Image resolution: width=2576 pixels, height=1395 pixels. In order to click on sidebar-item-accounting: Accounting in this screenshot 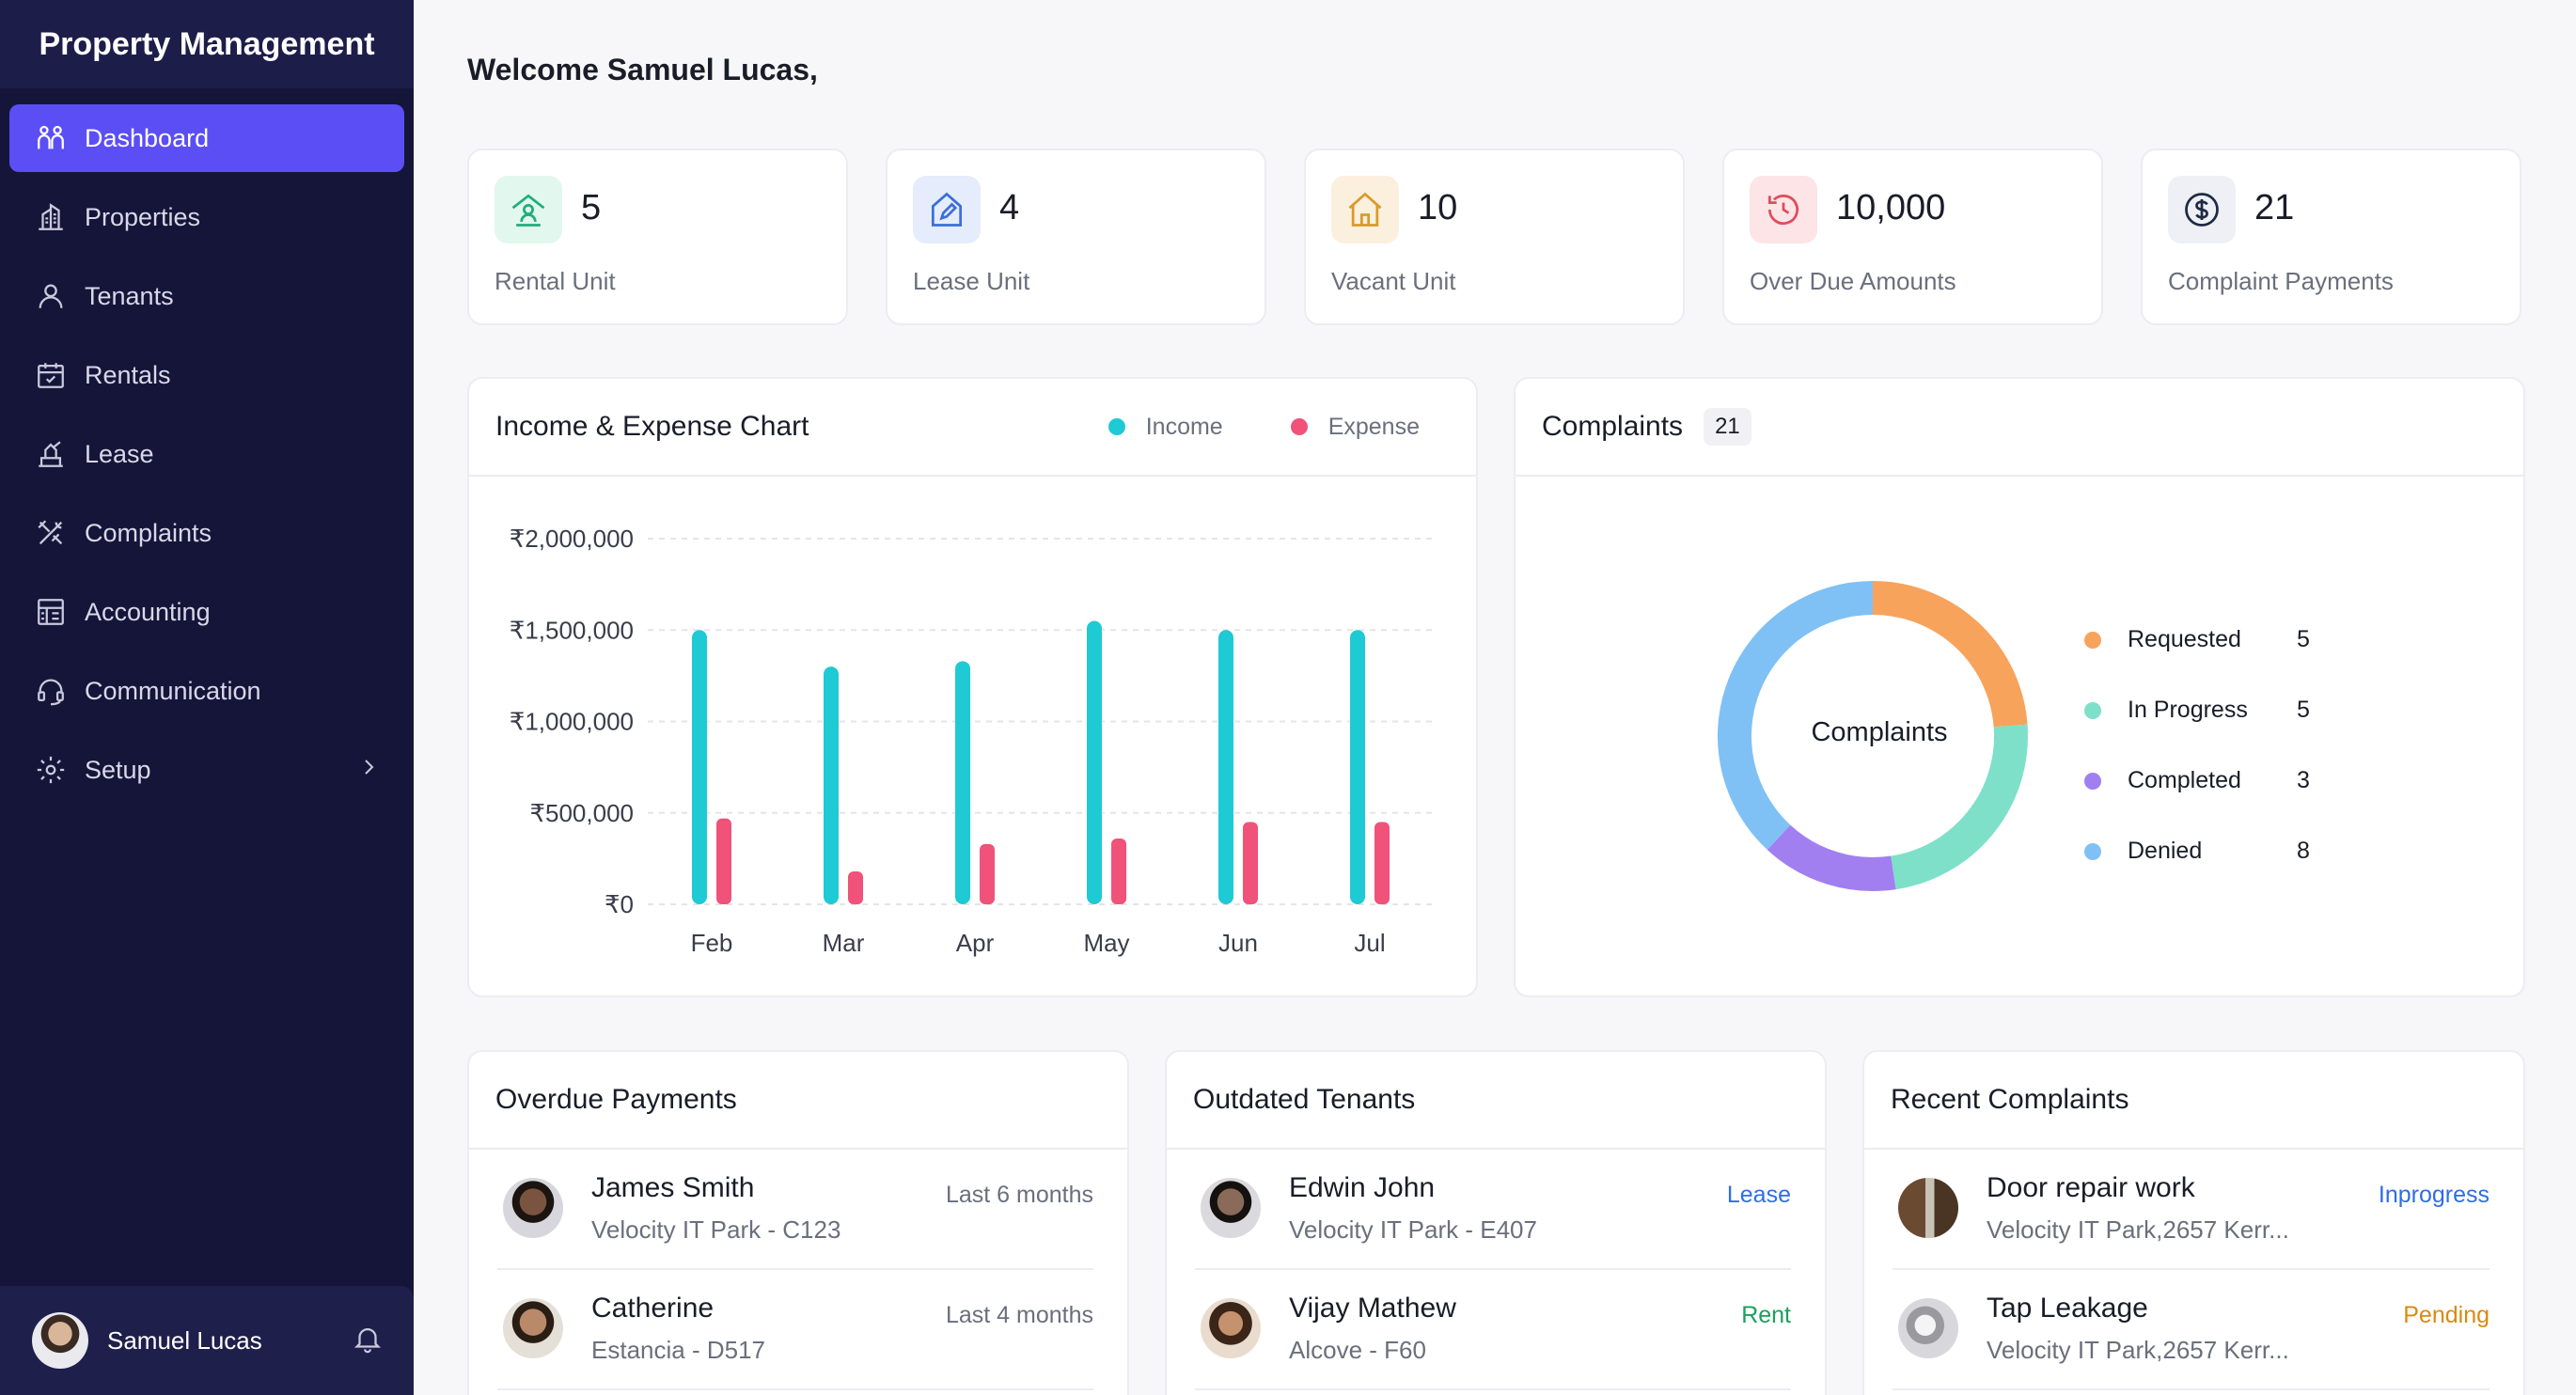, I will do `click(207, 612)`.